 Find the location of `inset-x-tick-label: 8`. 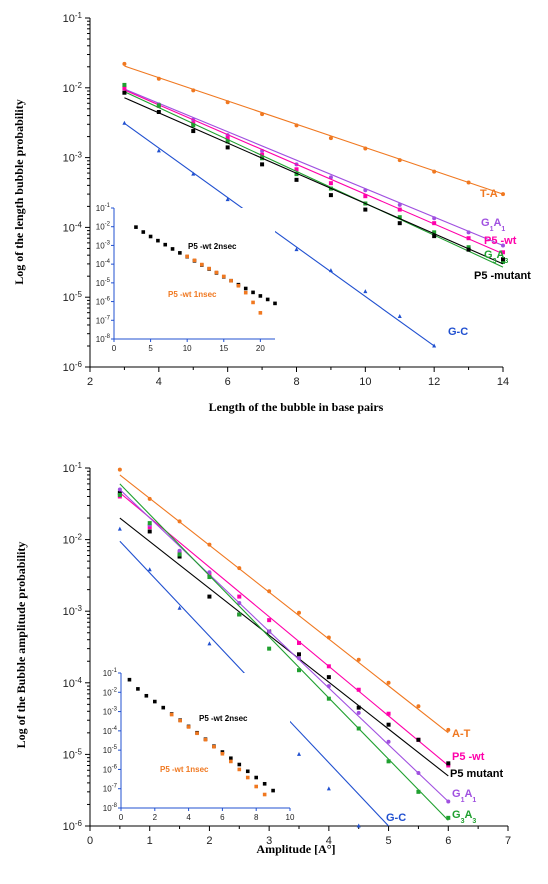

inset-x-tick-label: 8 is located at coordinates (256, 817).